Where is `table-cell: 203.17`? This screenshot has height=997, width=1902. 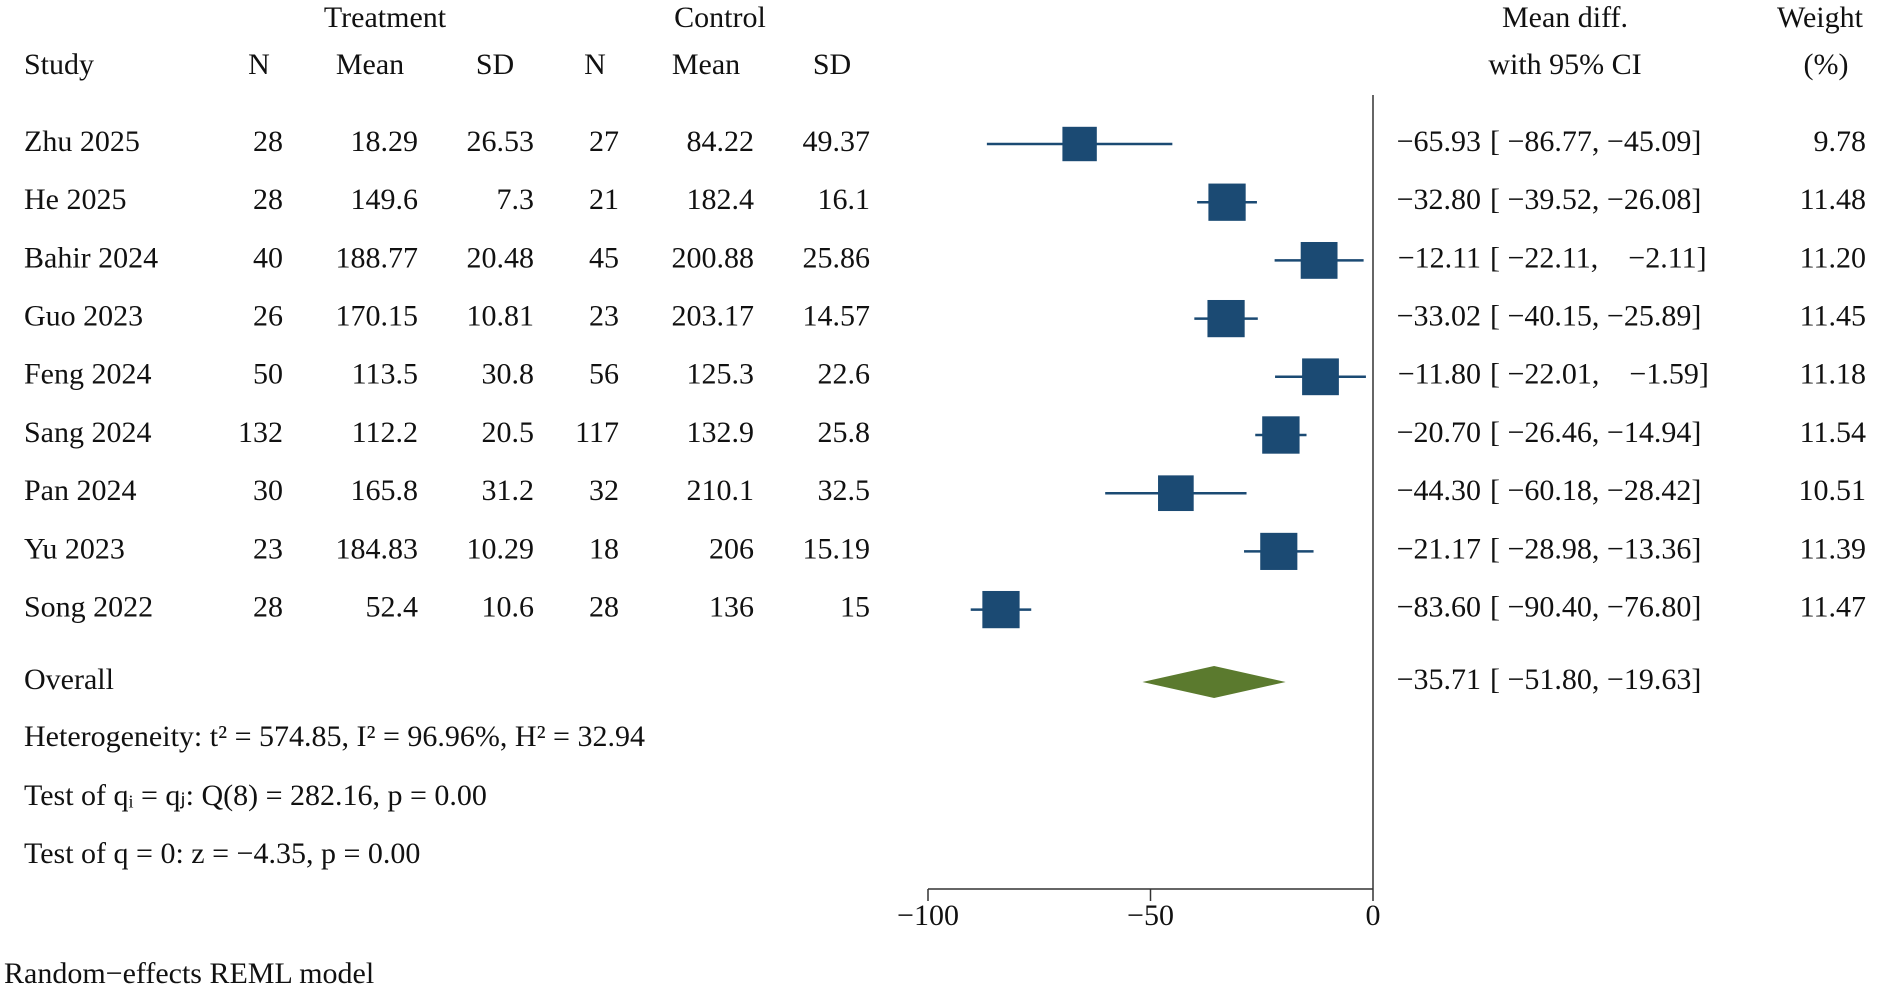 table-cell: 203.17 is located at coordinates (713, 315).